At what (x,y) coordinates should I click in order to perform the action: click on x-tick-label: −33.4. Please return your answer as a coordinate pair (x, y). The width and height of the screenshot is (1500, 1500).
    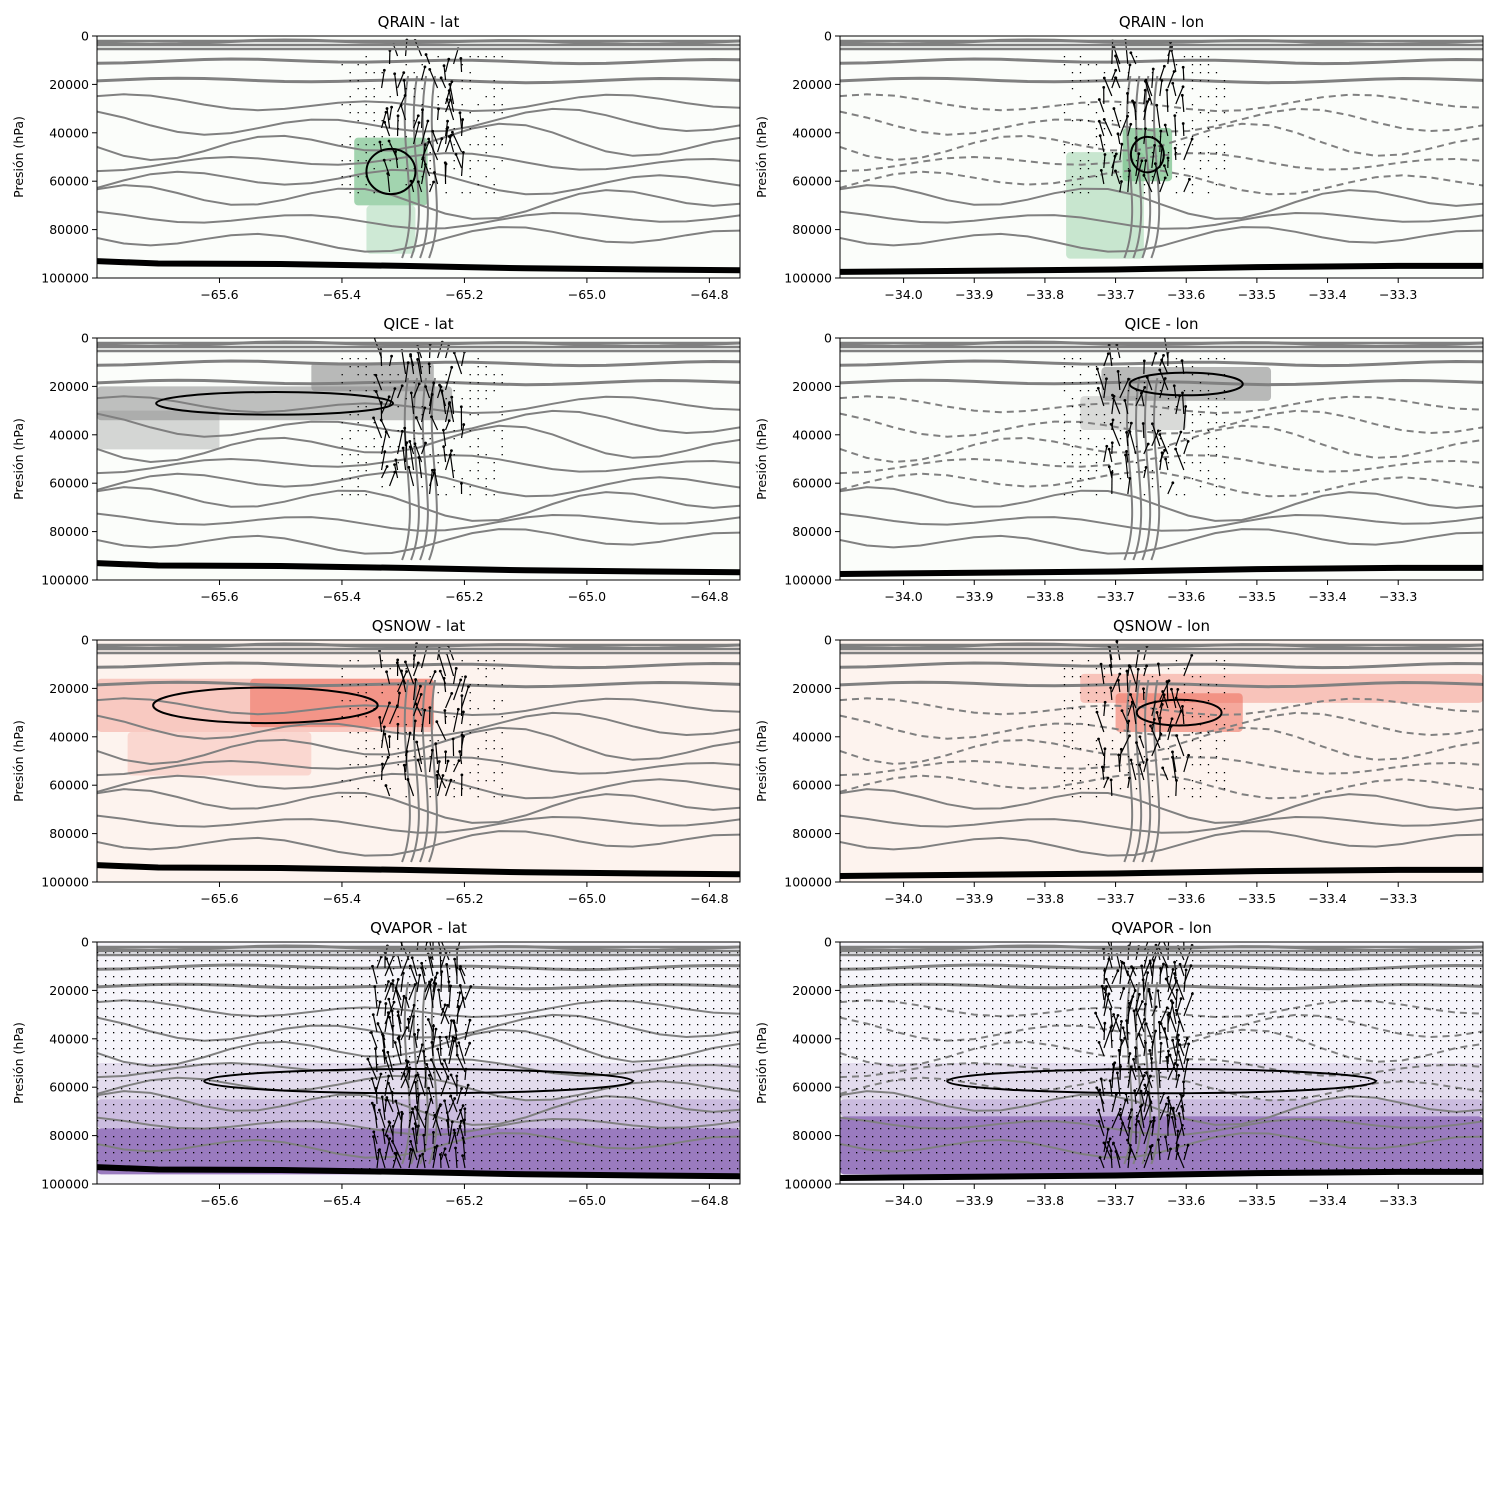
    Looking at the image, I should click on (1327, 294).